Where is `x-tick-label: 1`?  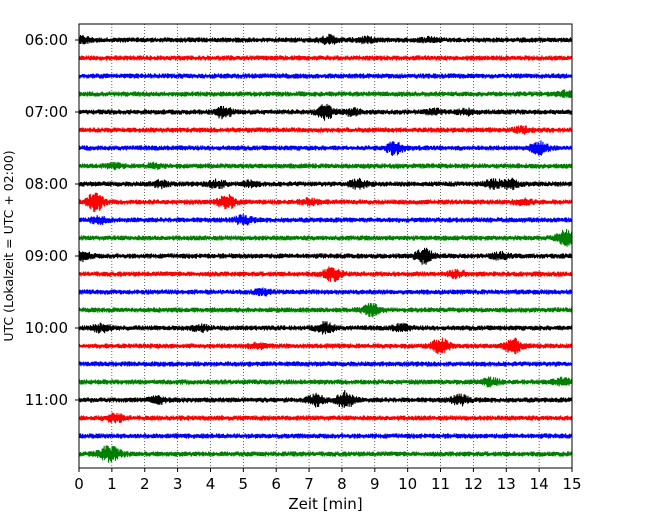 x-tick-label: 1 is located at coordinates (112, 484).